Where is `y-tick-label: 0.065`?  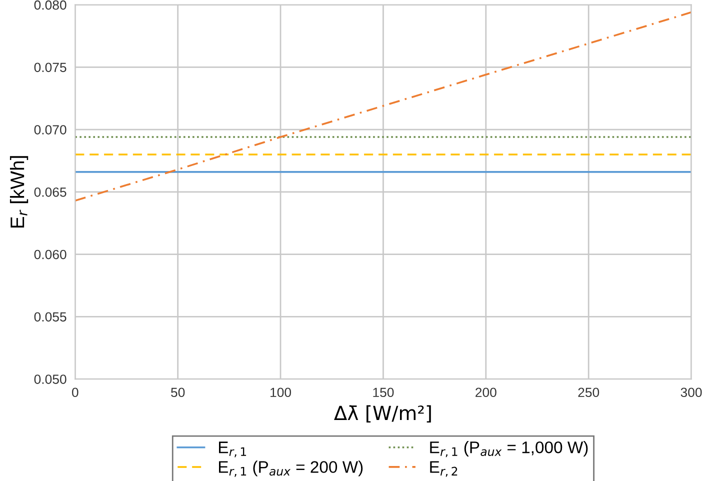
y-tick-label: 0.065 is located at coordinates (50, 192).